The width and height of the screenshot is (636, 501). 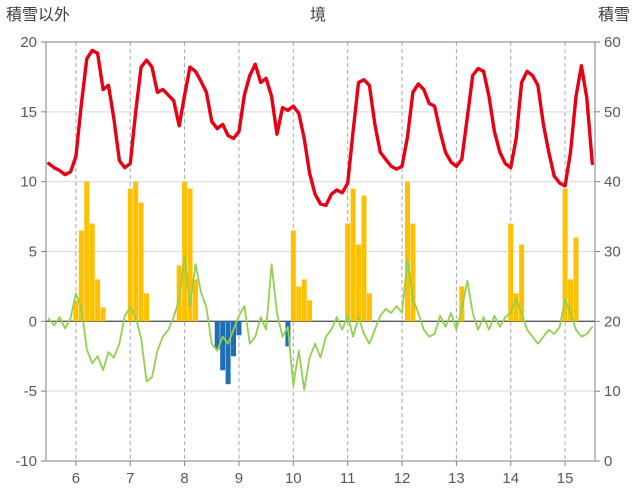 I want to click on svg-text: 60, so click(x=612, y=42).